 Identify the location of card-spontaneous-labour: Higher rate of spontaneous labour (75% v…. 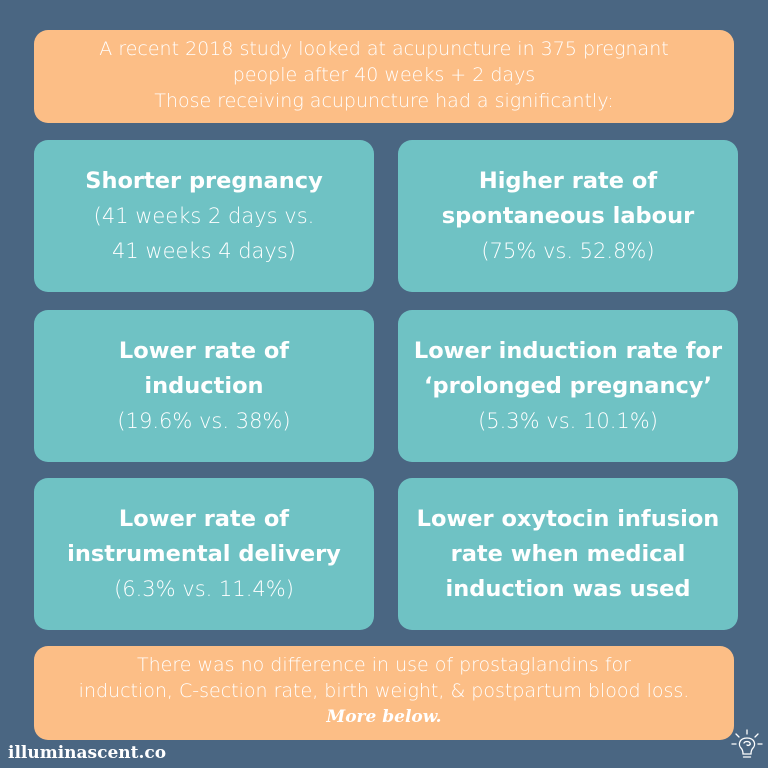
(568, 216).